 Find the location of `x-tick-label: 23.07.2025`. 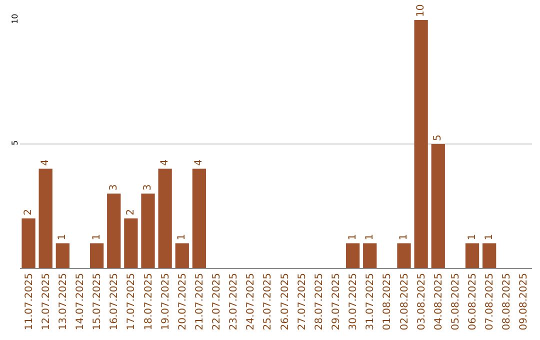

x-tick-label: 23.07.2025 is located at coordinates (234, 301).